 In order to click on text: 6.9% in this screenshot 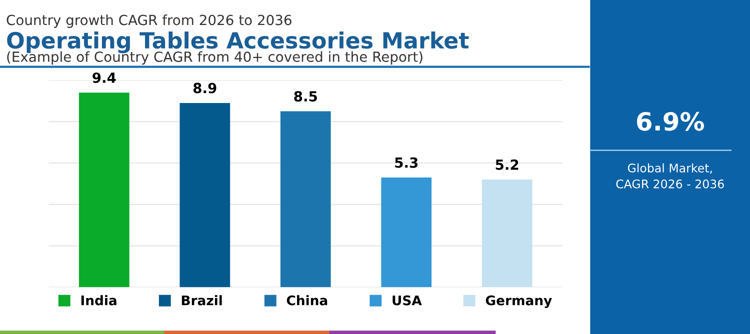, I will do `click(670, 121)`.